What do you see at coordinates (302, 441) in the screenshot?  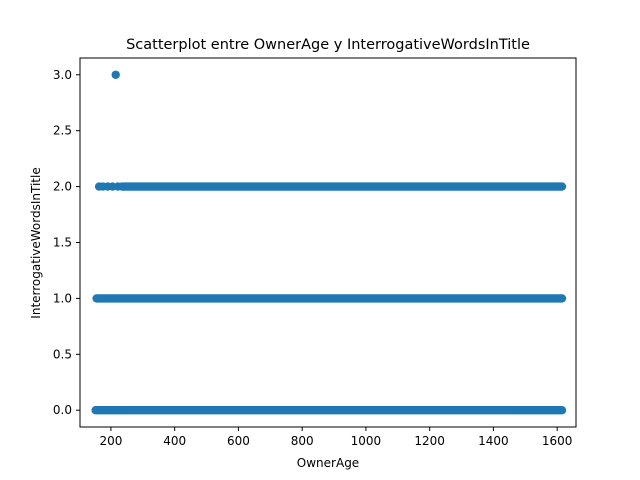 I see `x-tick-label: 800` at bounding box center [302, 441].